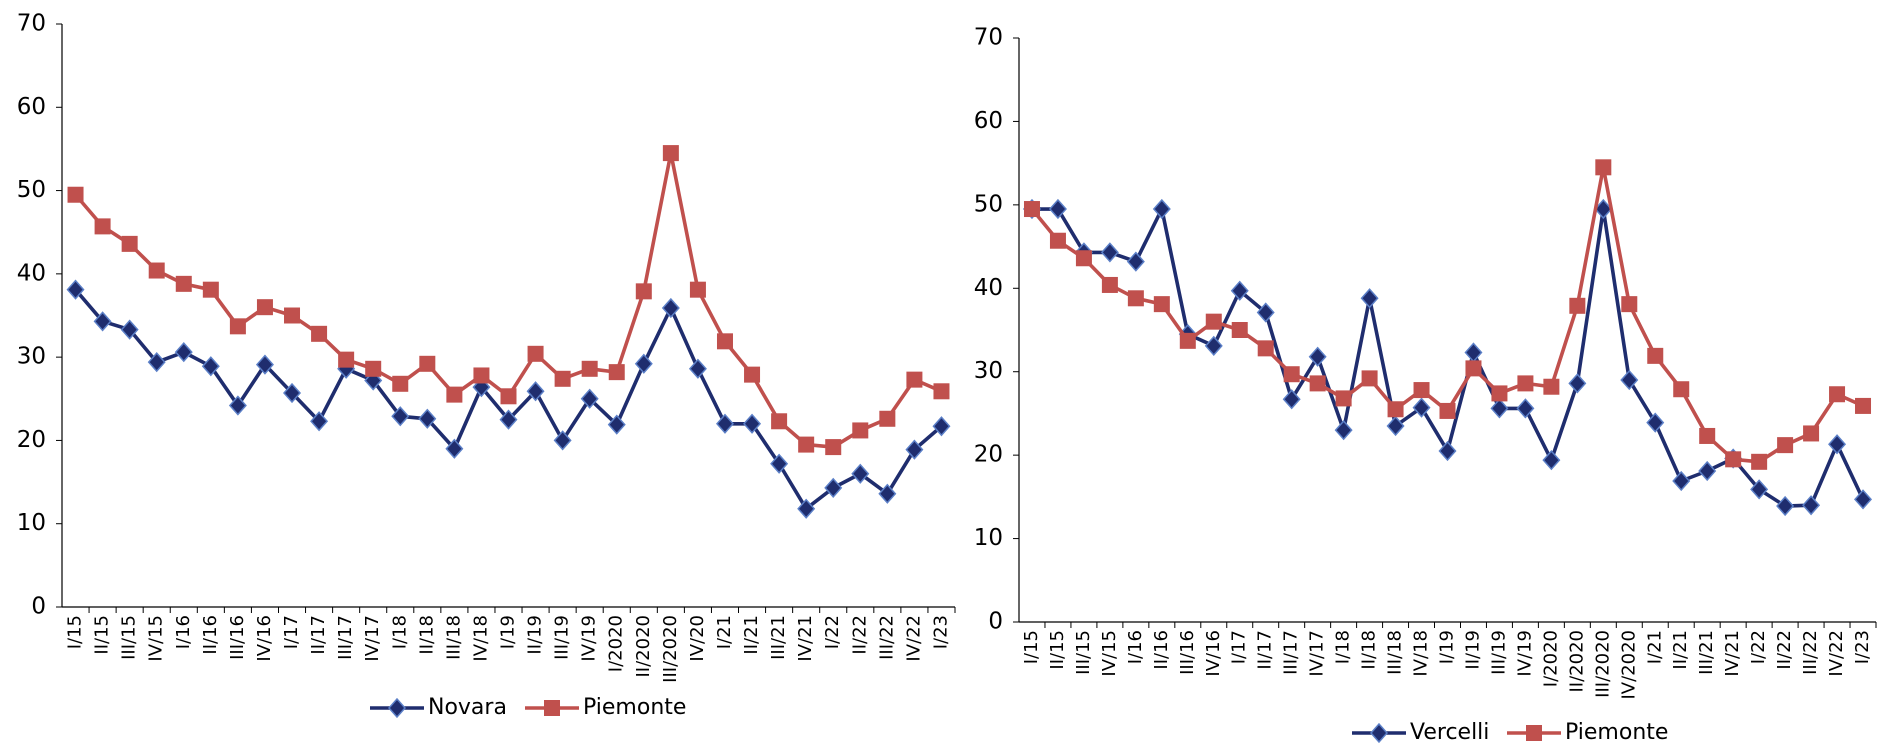 Image resolution: width=1878 pixels, height=745 pixels. Describe the element at coordinates (1369, 650) in the screenshot. I see `x-tick-label: II/18` at that location.